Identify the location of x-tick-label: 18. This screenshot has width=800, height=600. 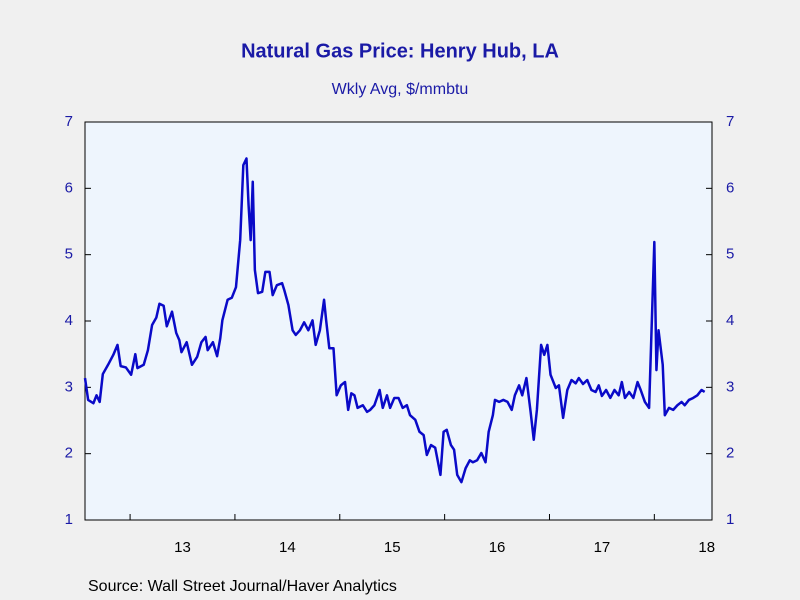
(706, 547).